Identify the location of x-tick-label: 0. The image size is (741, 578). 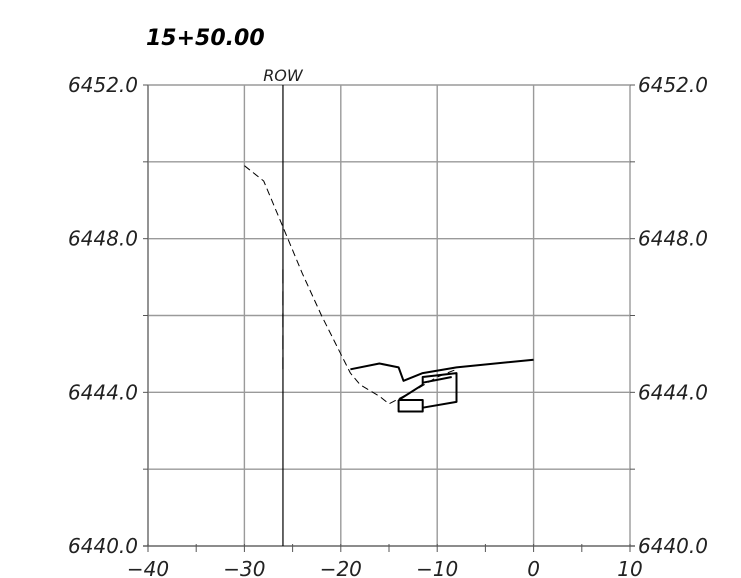
(533, 567).